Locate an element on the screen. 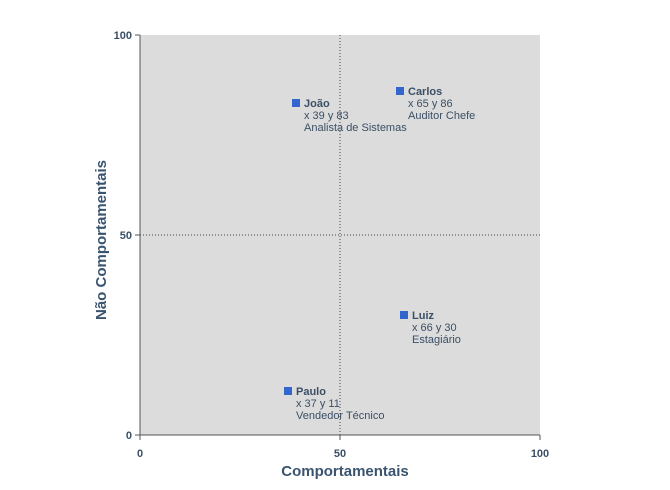 This screenshot has height=490, width=670. point-label-name: João is located at coordinates (317, 104).